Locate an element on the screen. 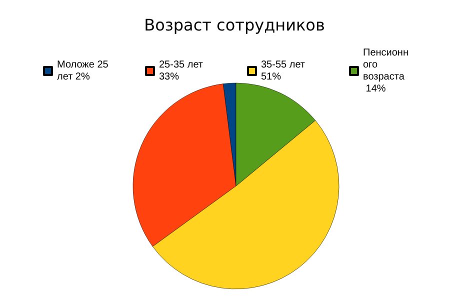  legend-label: Моложе 25 лет 2% is located at coordinates (84, 71).